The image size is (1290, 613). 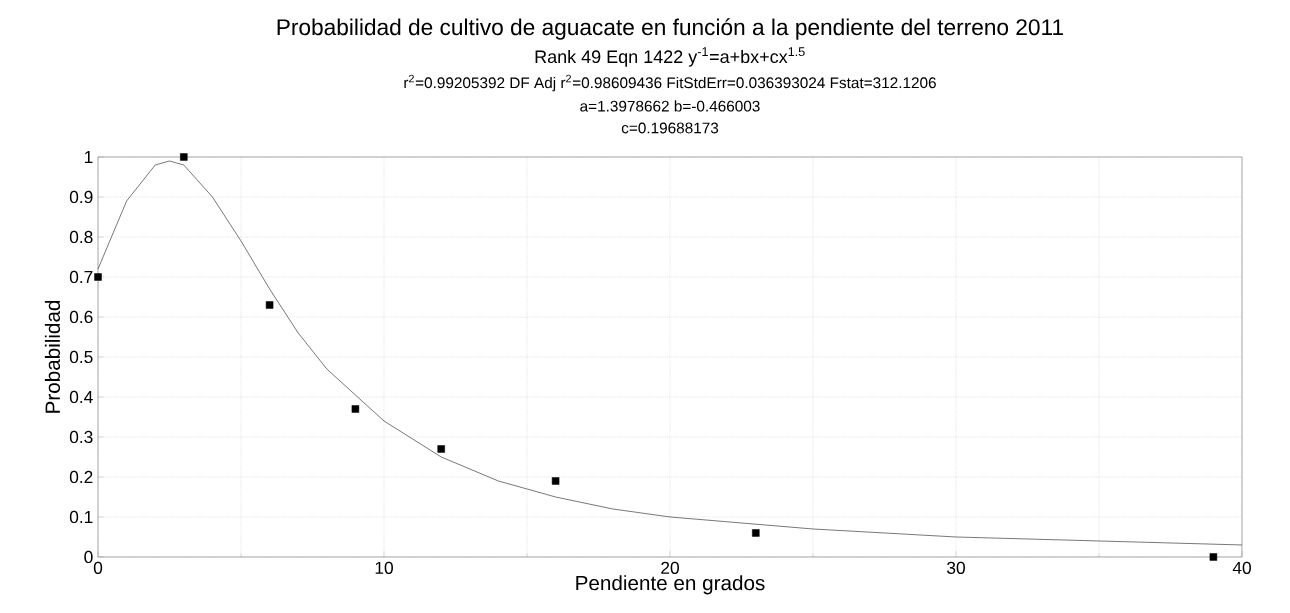 What do you see at coordinates (670, 83) in the screenshot?
I see `text: r$^{2}$=0.99205392 DF Adj r$^{2}$=0.98609436 FitStdErr=0.036393024 Fstat=312.1206` at bounding box center [670, 83].